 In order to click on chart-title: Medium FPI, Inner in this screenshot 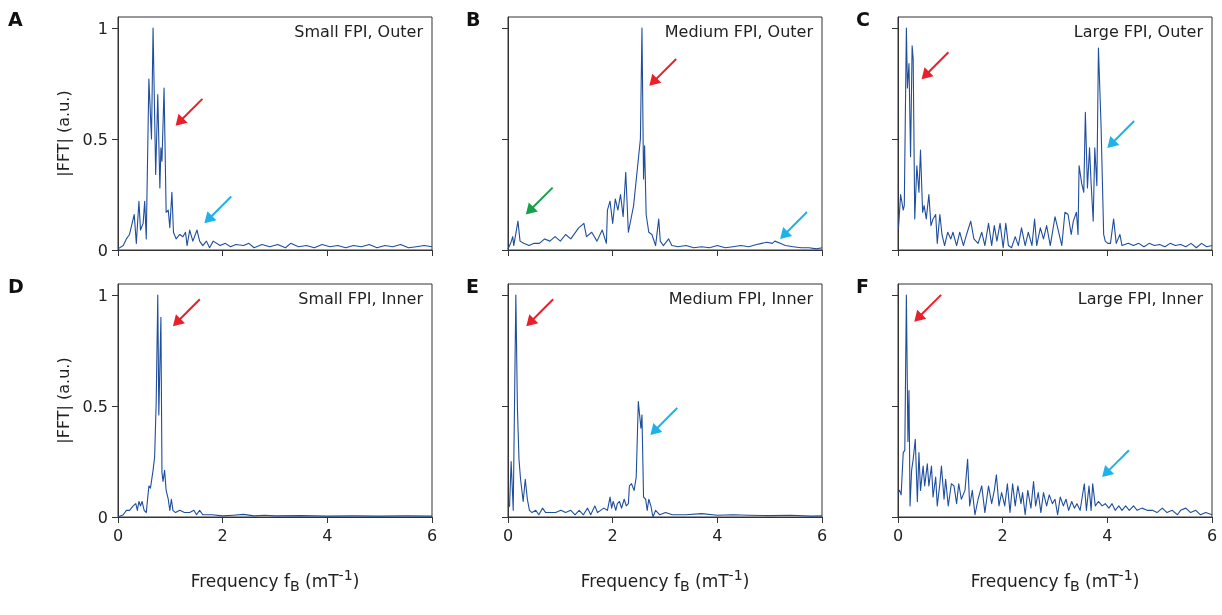, I will do `click(741, 298)`.